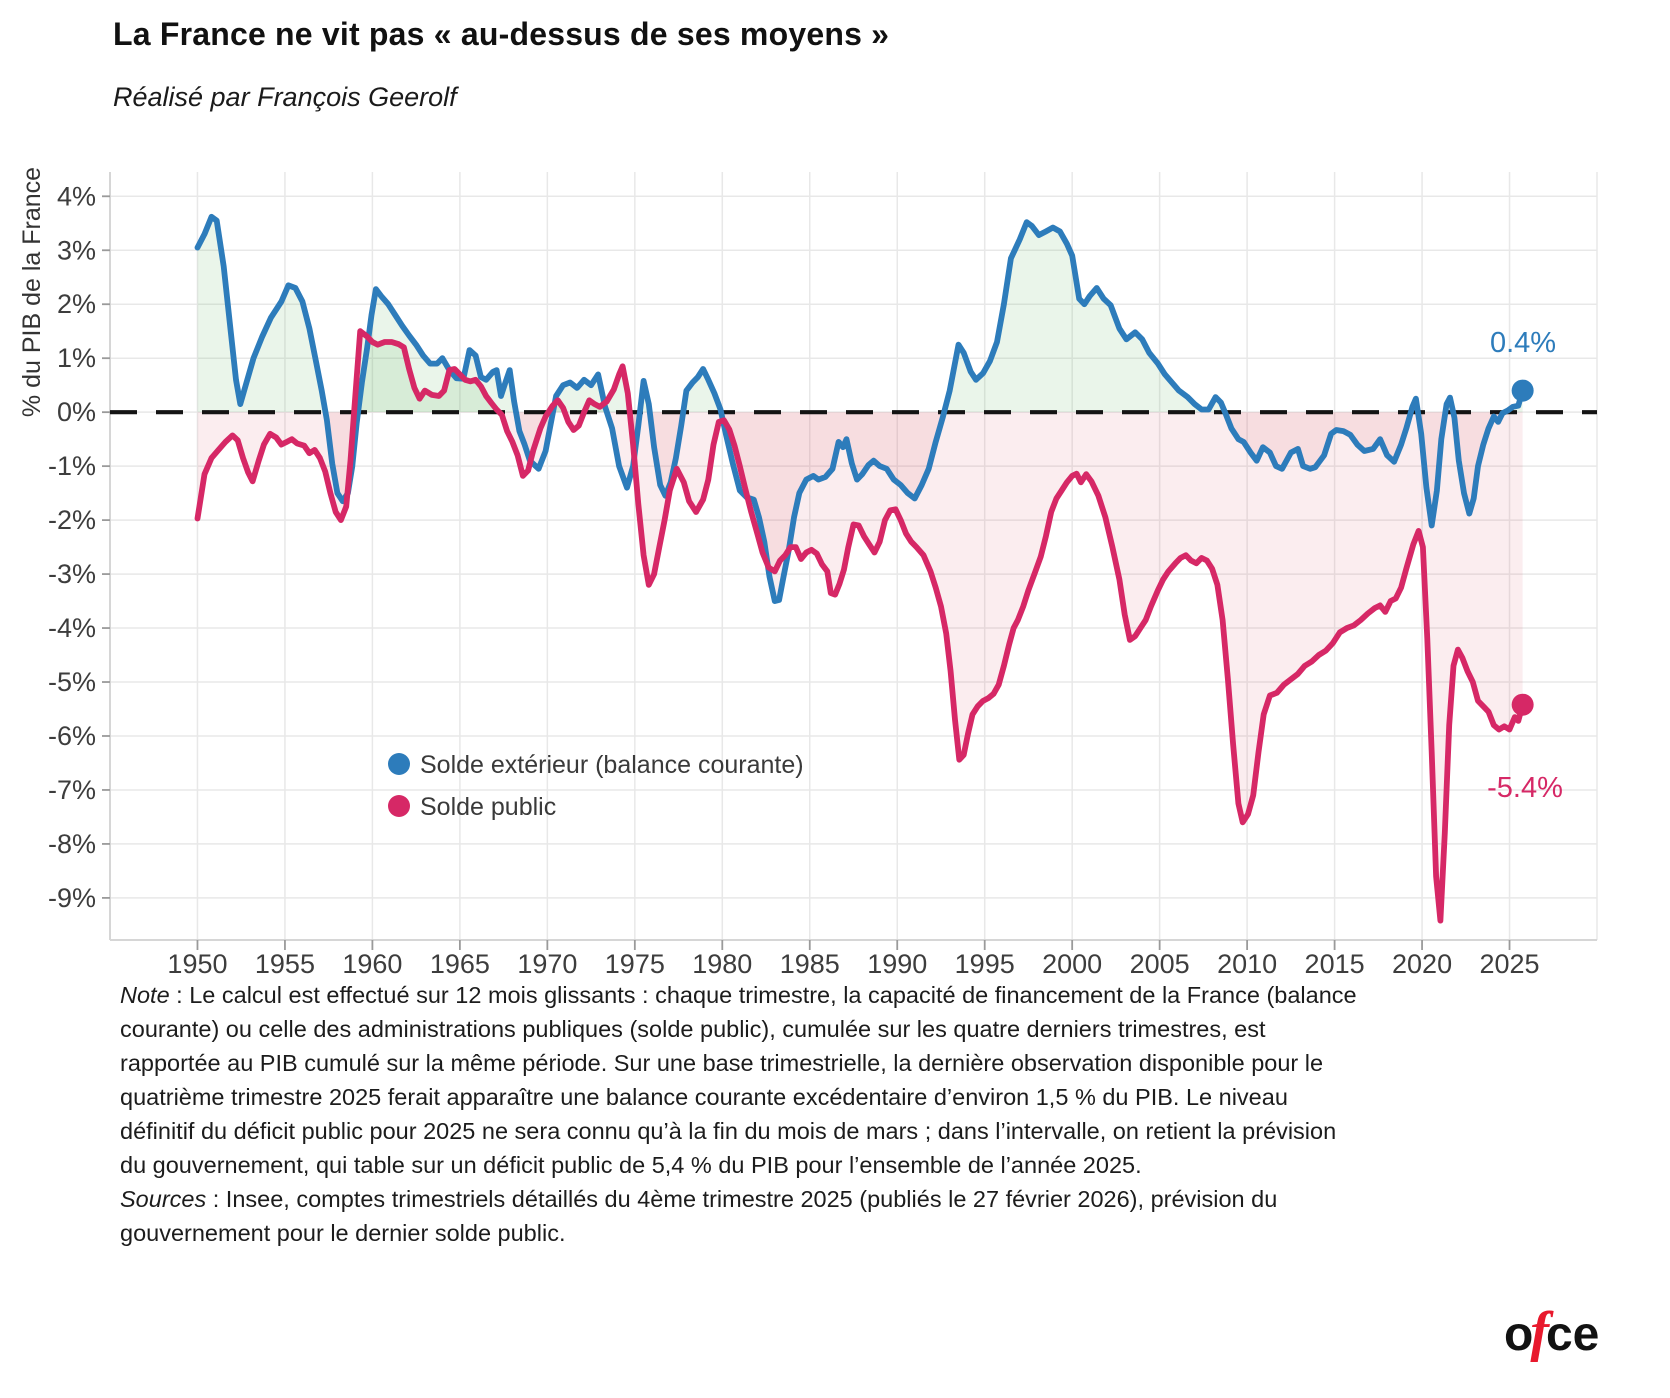 The image size is (1670, 1398). Describe the element at coordinates (72, 574) in the screenshot. I see `y-axis-tick-label: -3%` at that location.